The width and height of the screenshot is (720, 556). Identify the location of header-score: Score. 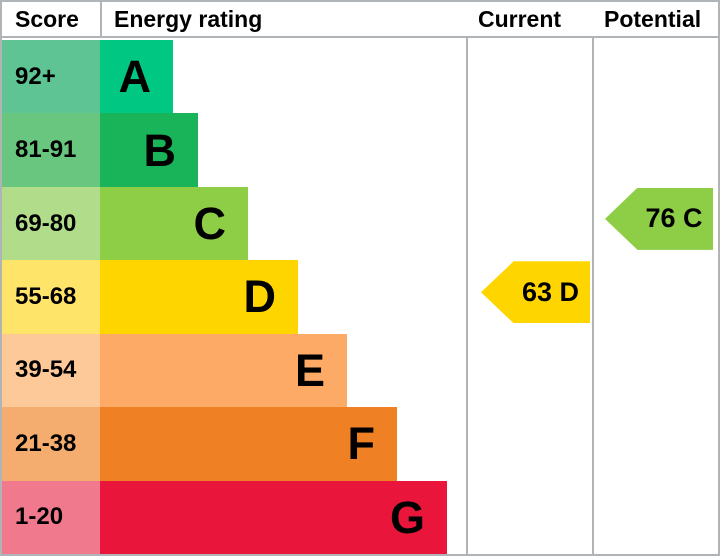
(52, 19).